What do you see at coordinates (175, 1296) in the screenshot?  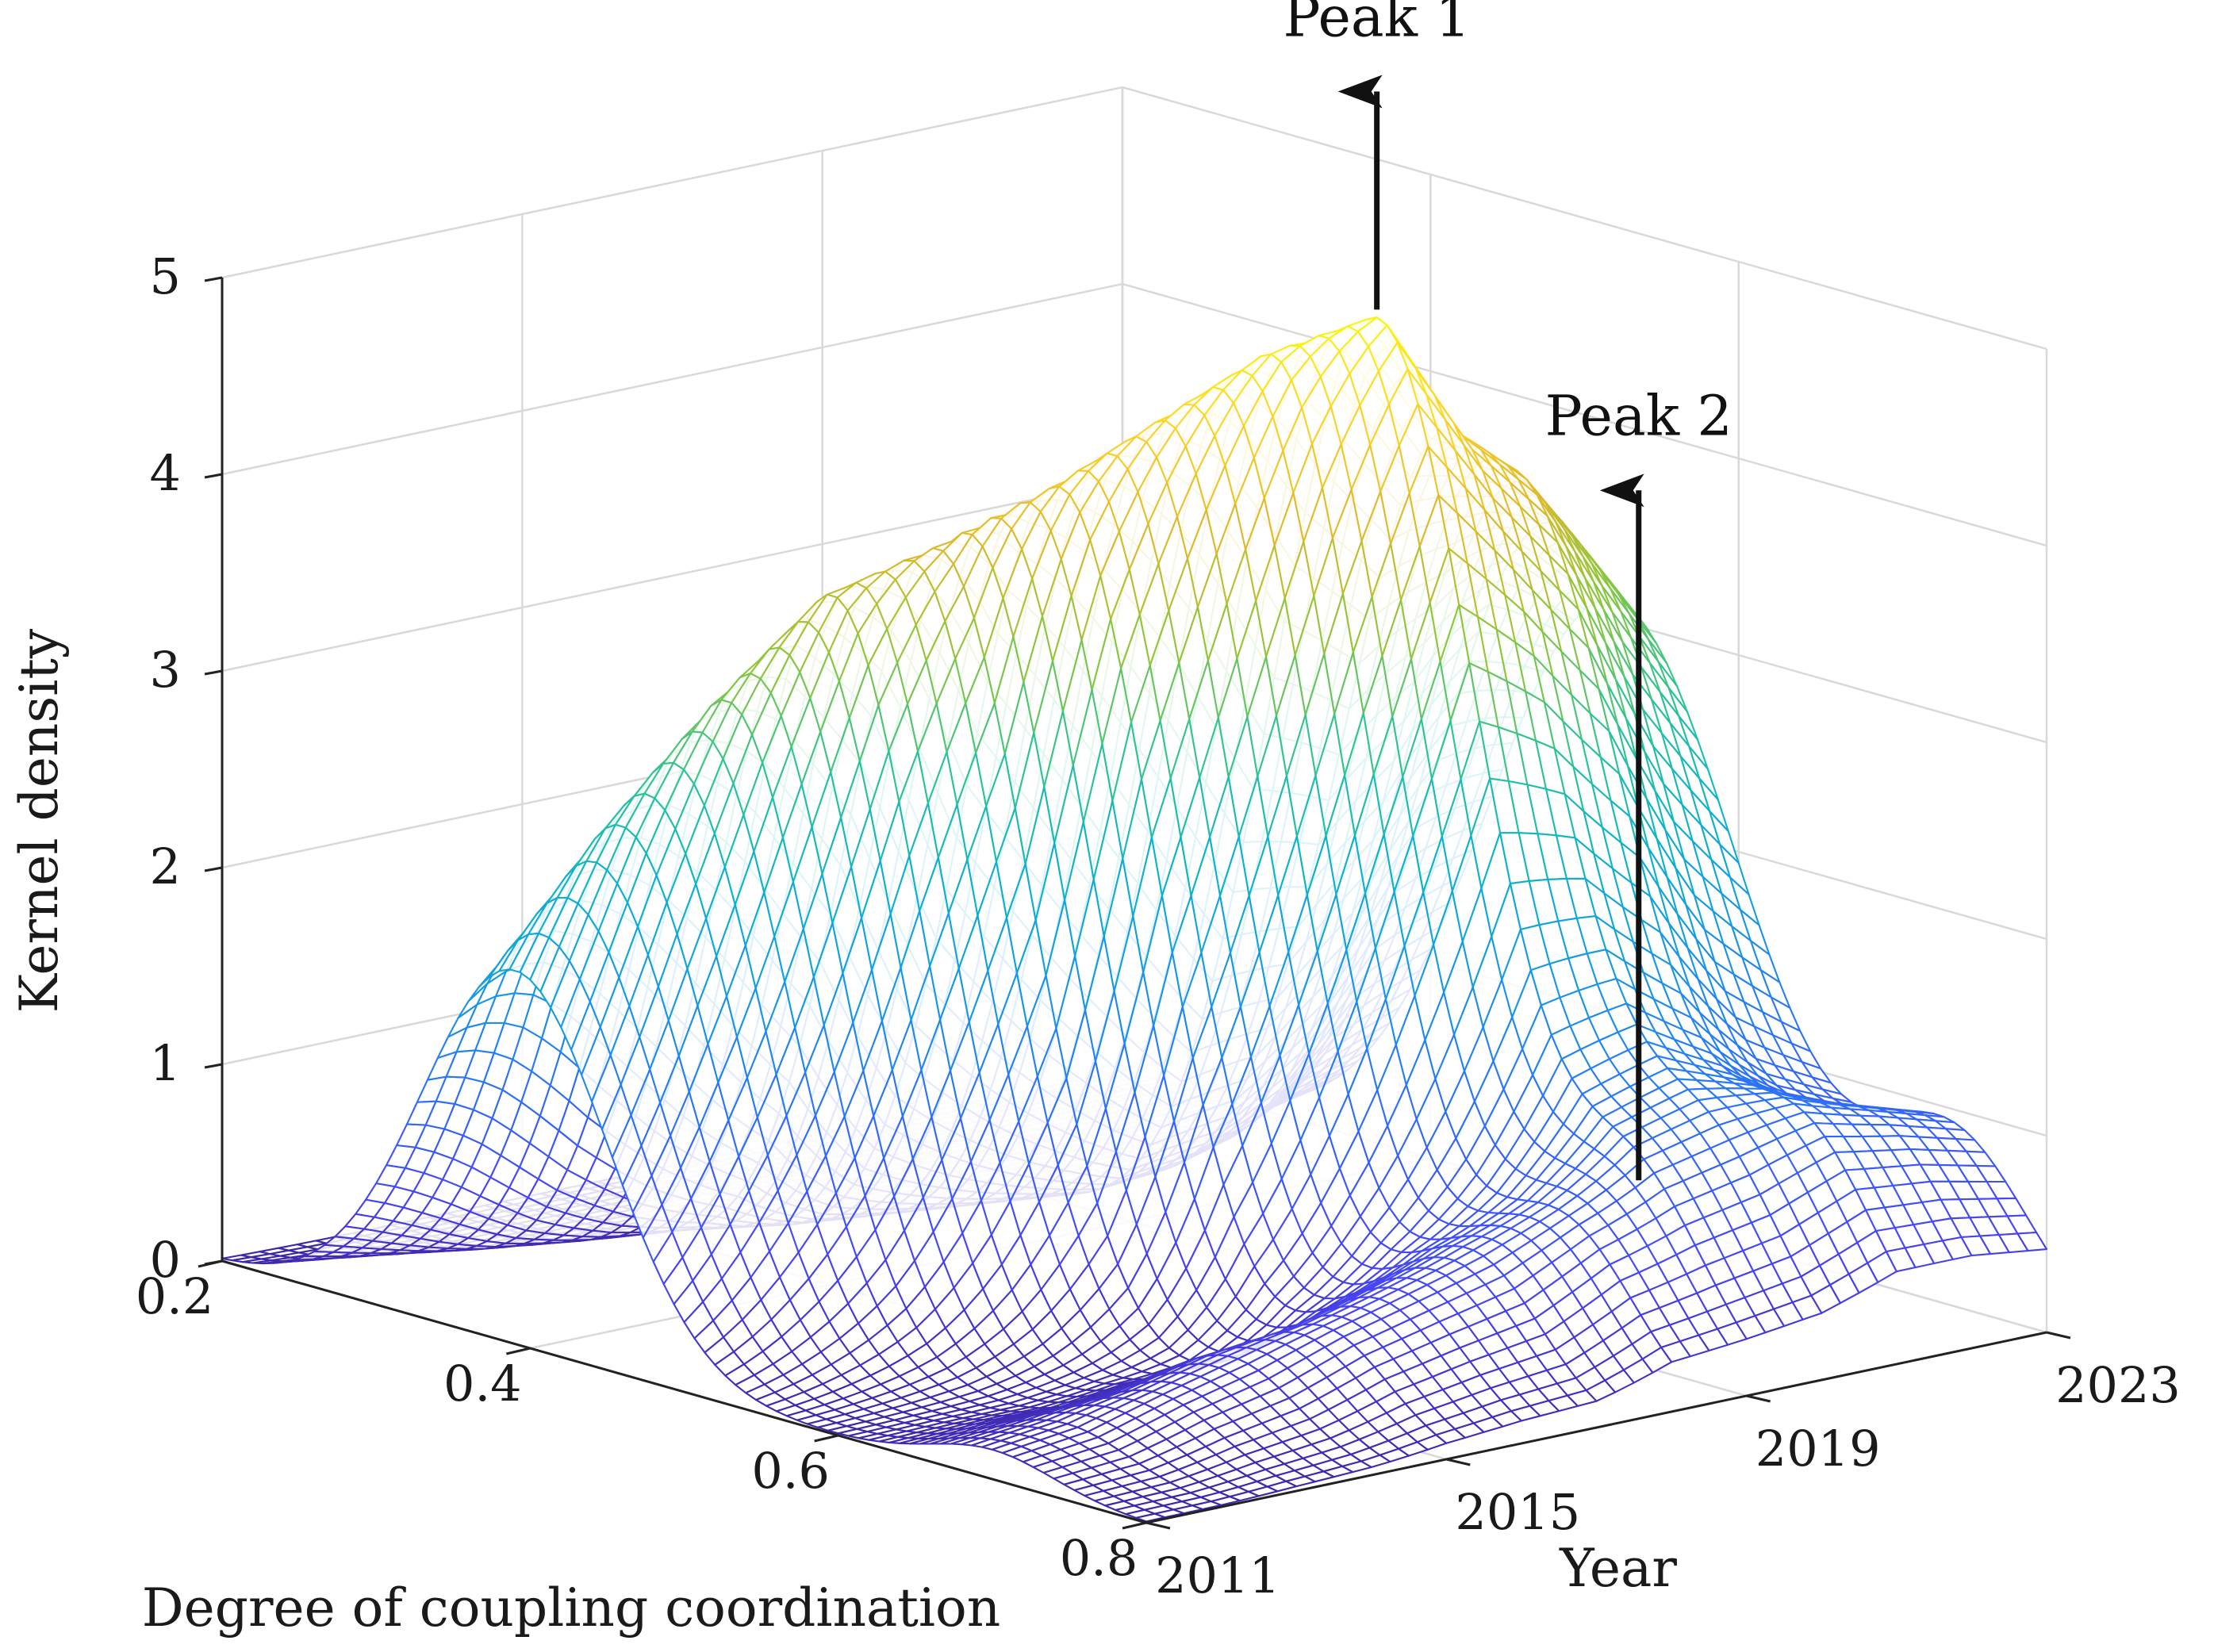 I see `x-tick-label-0: 0.2` at bounding box center [175, 1296].